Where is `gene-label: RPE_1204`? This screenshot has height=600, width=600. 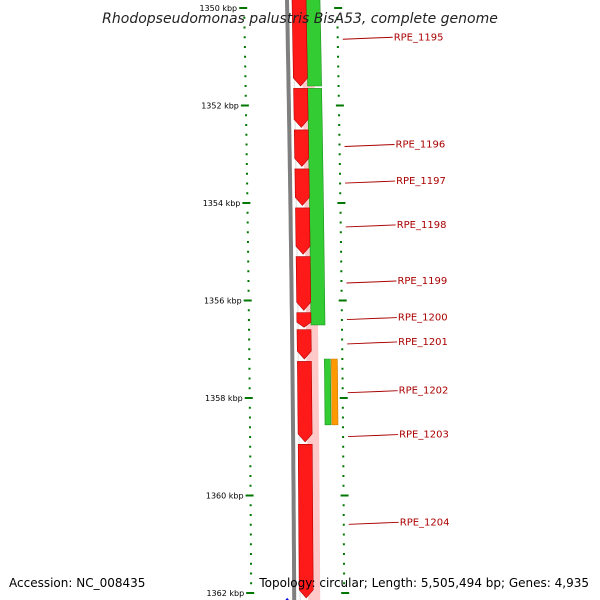
gene-label: RPE_1204 is located at coordinates (425, 522).